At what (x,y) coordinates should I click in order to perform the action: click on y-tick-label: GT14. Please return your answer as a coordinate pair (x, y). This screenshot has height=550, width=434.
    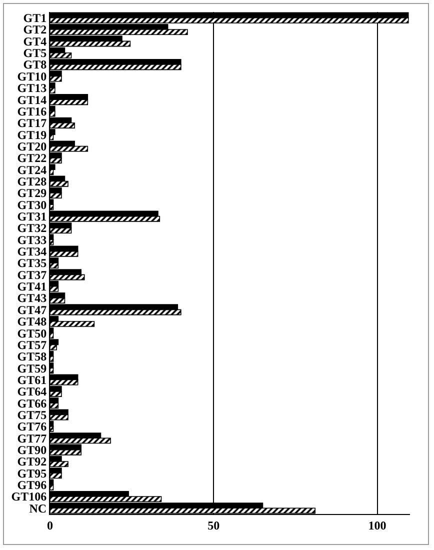
    Looking at the image, I should click on (32, 99).